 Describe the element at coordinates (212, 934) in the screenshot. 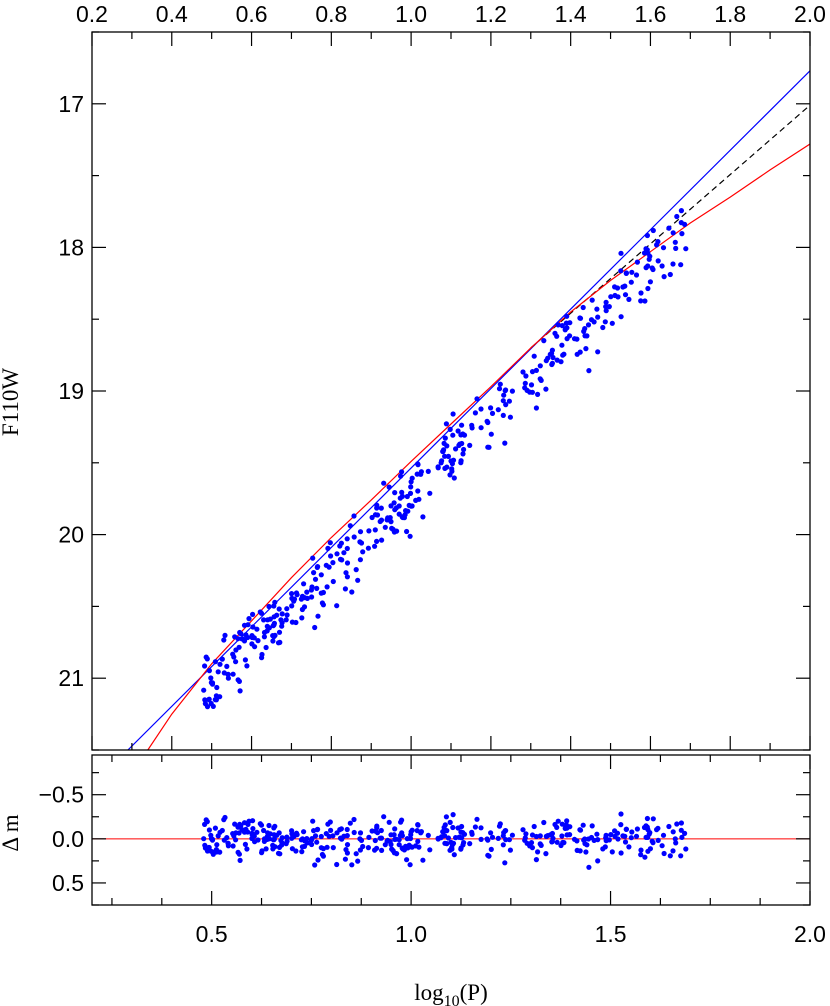

I see `bottom-x-tick-label: 0.5` at that location.